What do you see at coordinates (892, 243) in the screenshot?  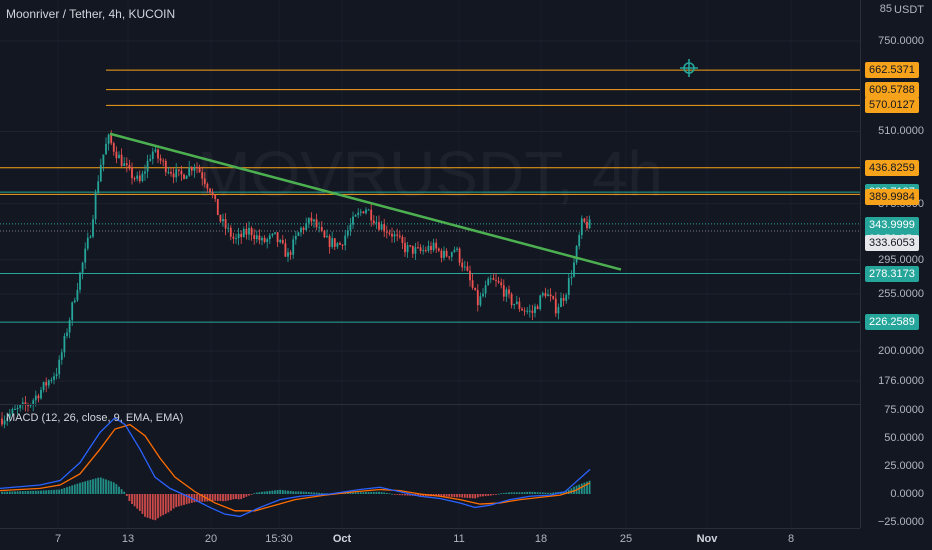 I see `prev-close-badge: 333.6053` at bounding box center [892, 243].